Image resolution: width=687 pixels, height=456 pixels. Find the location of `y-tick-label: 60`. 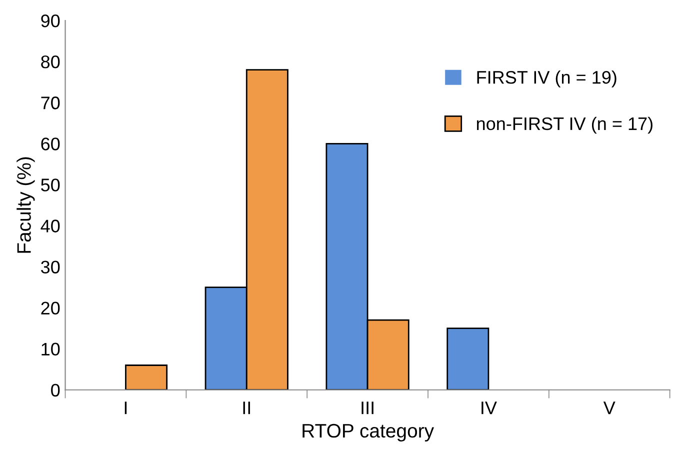

y-tick-label: 60 is located at coordinates (50, 144).